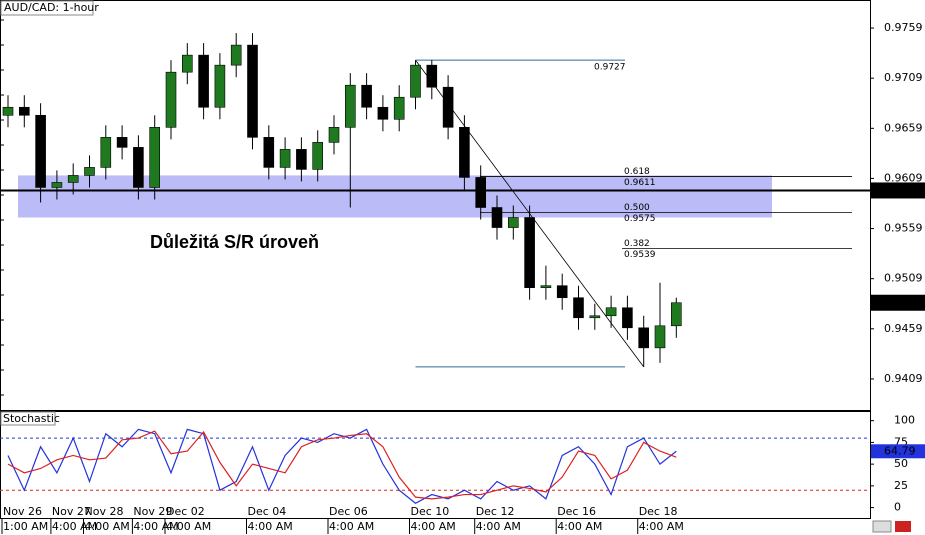 Image resolution: width=925 pixels, height=535 pixels. What do you see at coordinates (882, 526) in the screenshot?
I see `scroll-button` at bounding box center [882, 526].